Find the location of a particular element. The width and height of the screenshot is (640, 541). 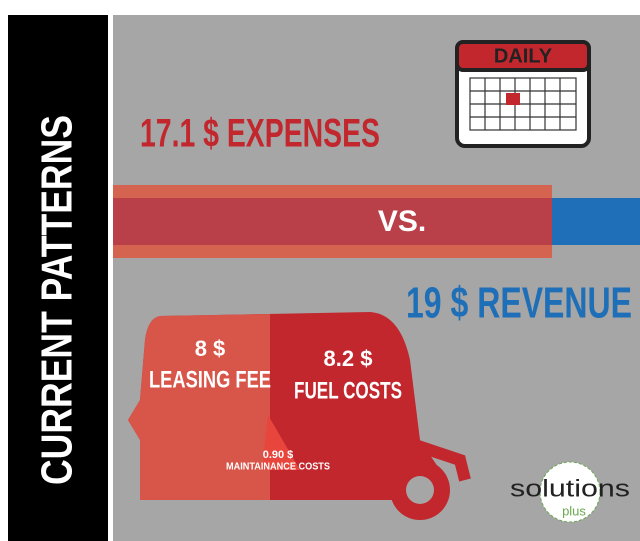

sidebar-title: CURRENT PATTERNS is located at coordinates (57, 300).